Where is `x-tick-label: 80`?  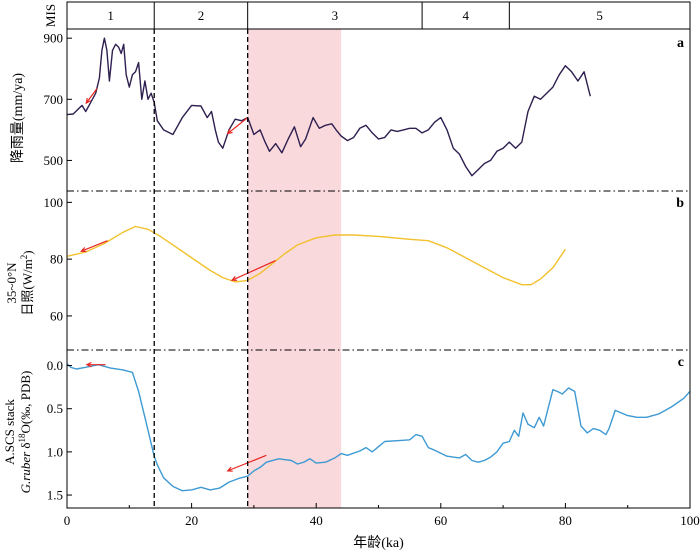 x-tick-label: 80 is located at coordinates (565, 520).